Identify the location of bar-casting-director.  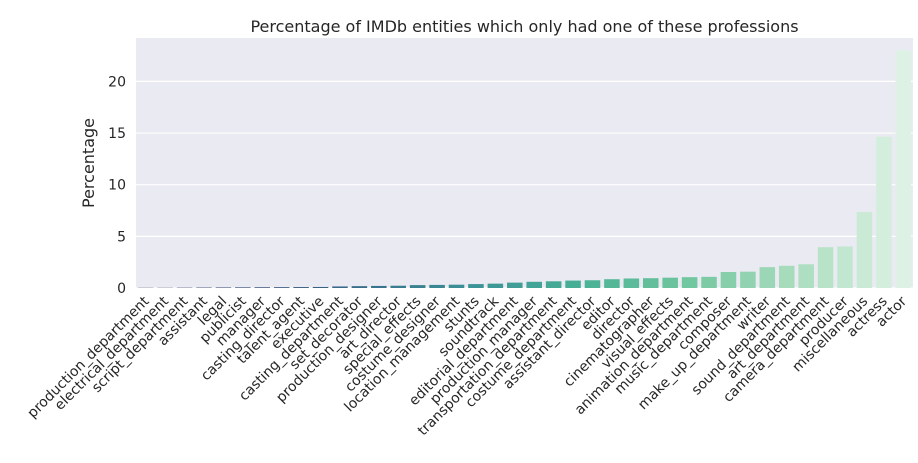
(281, 287).